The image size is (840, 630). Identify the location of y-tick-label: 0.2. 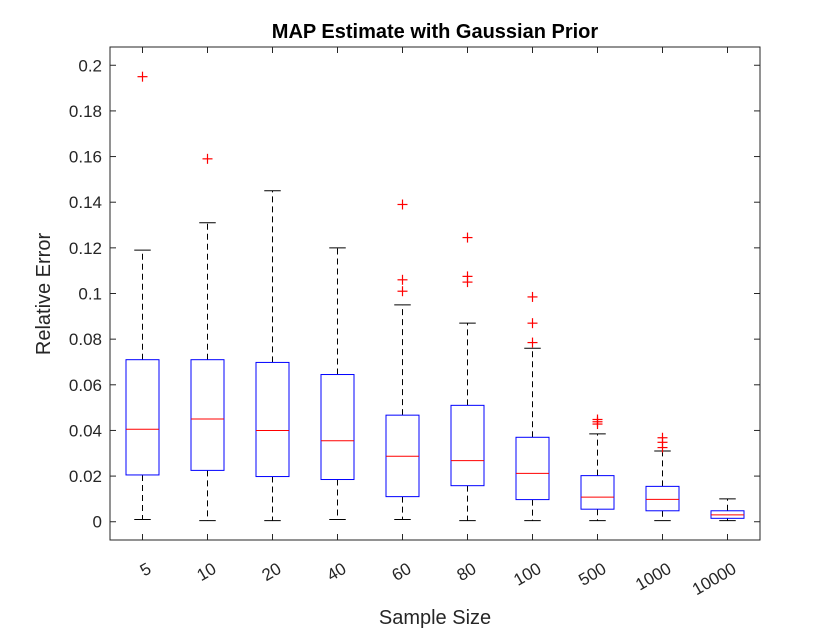
(90, 65).